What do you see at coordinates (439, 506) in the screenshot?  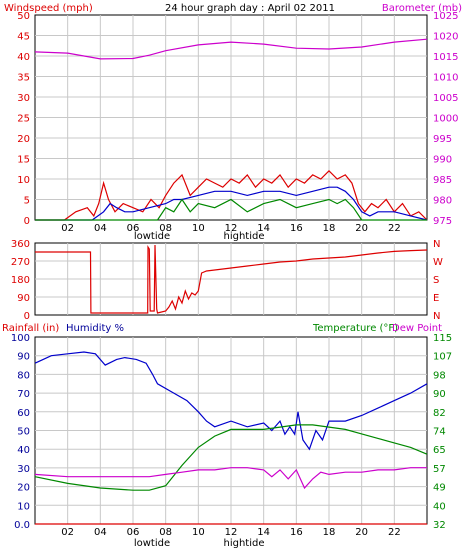 I see `y-tick-right: 40` at bounding box center [439, 506].